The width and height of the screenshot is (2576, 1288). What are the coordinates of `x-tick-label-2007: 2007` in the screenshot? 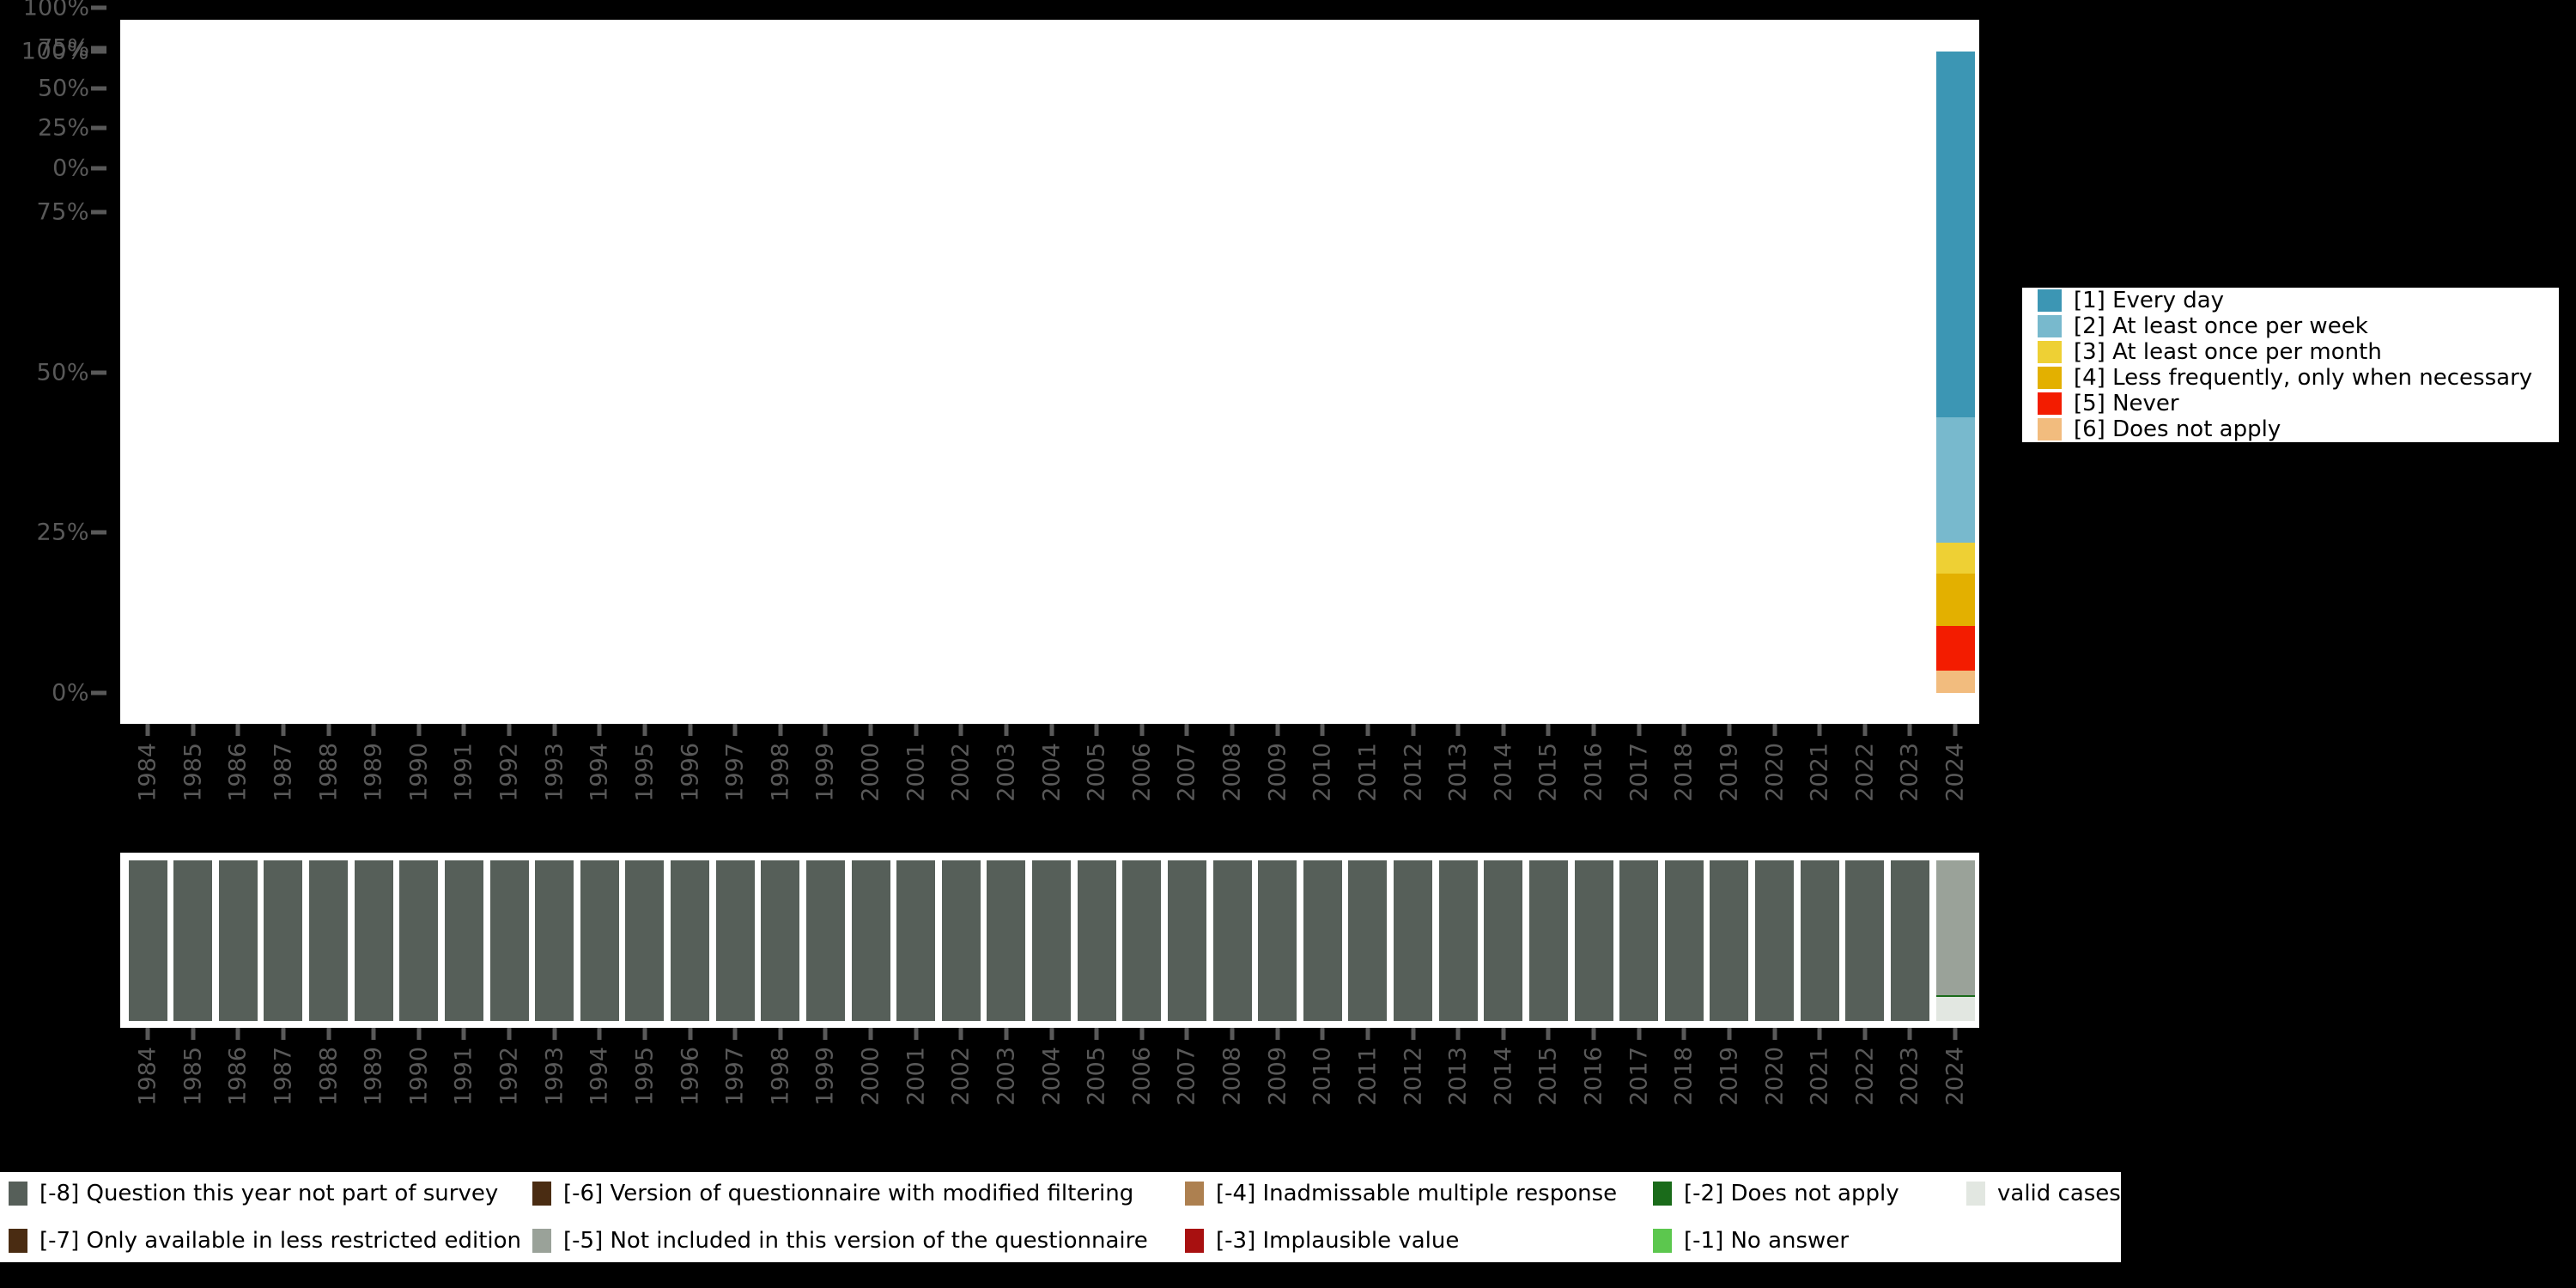 It's located at (1186, 772).